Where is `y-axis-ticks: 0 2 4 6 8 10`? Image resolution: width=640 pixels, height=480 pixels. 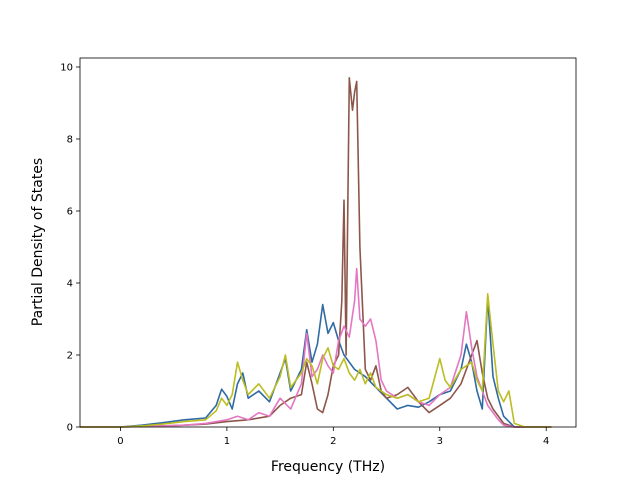
y-axis-ticks: 0 2 4 6 8 10 is located at coordinates (70, 248).